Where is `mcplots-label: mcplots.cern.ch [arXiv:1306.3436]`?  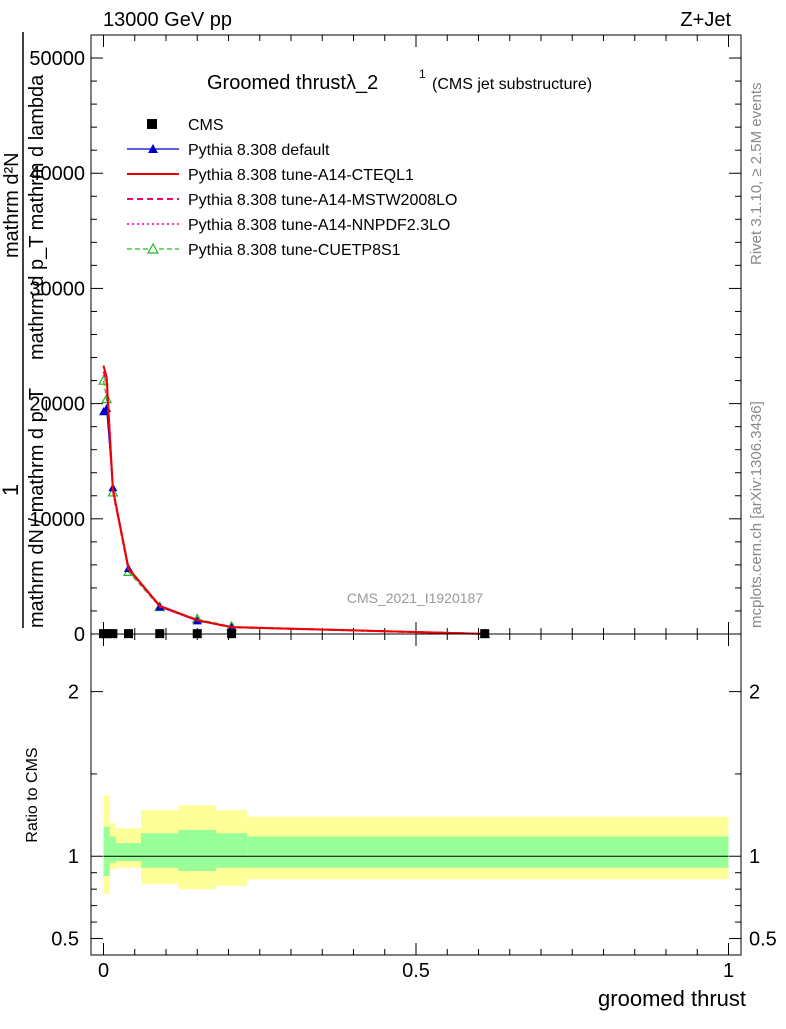 mcplots-label: mcplots.cern.ch [arXiv:1306.3436] is located at coordinates (756, 514).